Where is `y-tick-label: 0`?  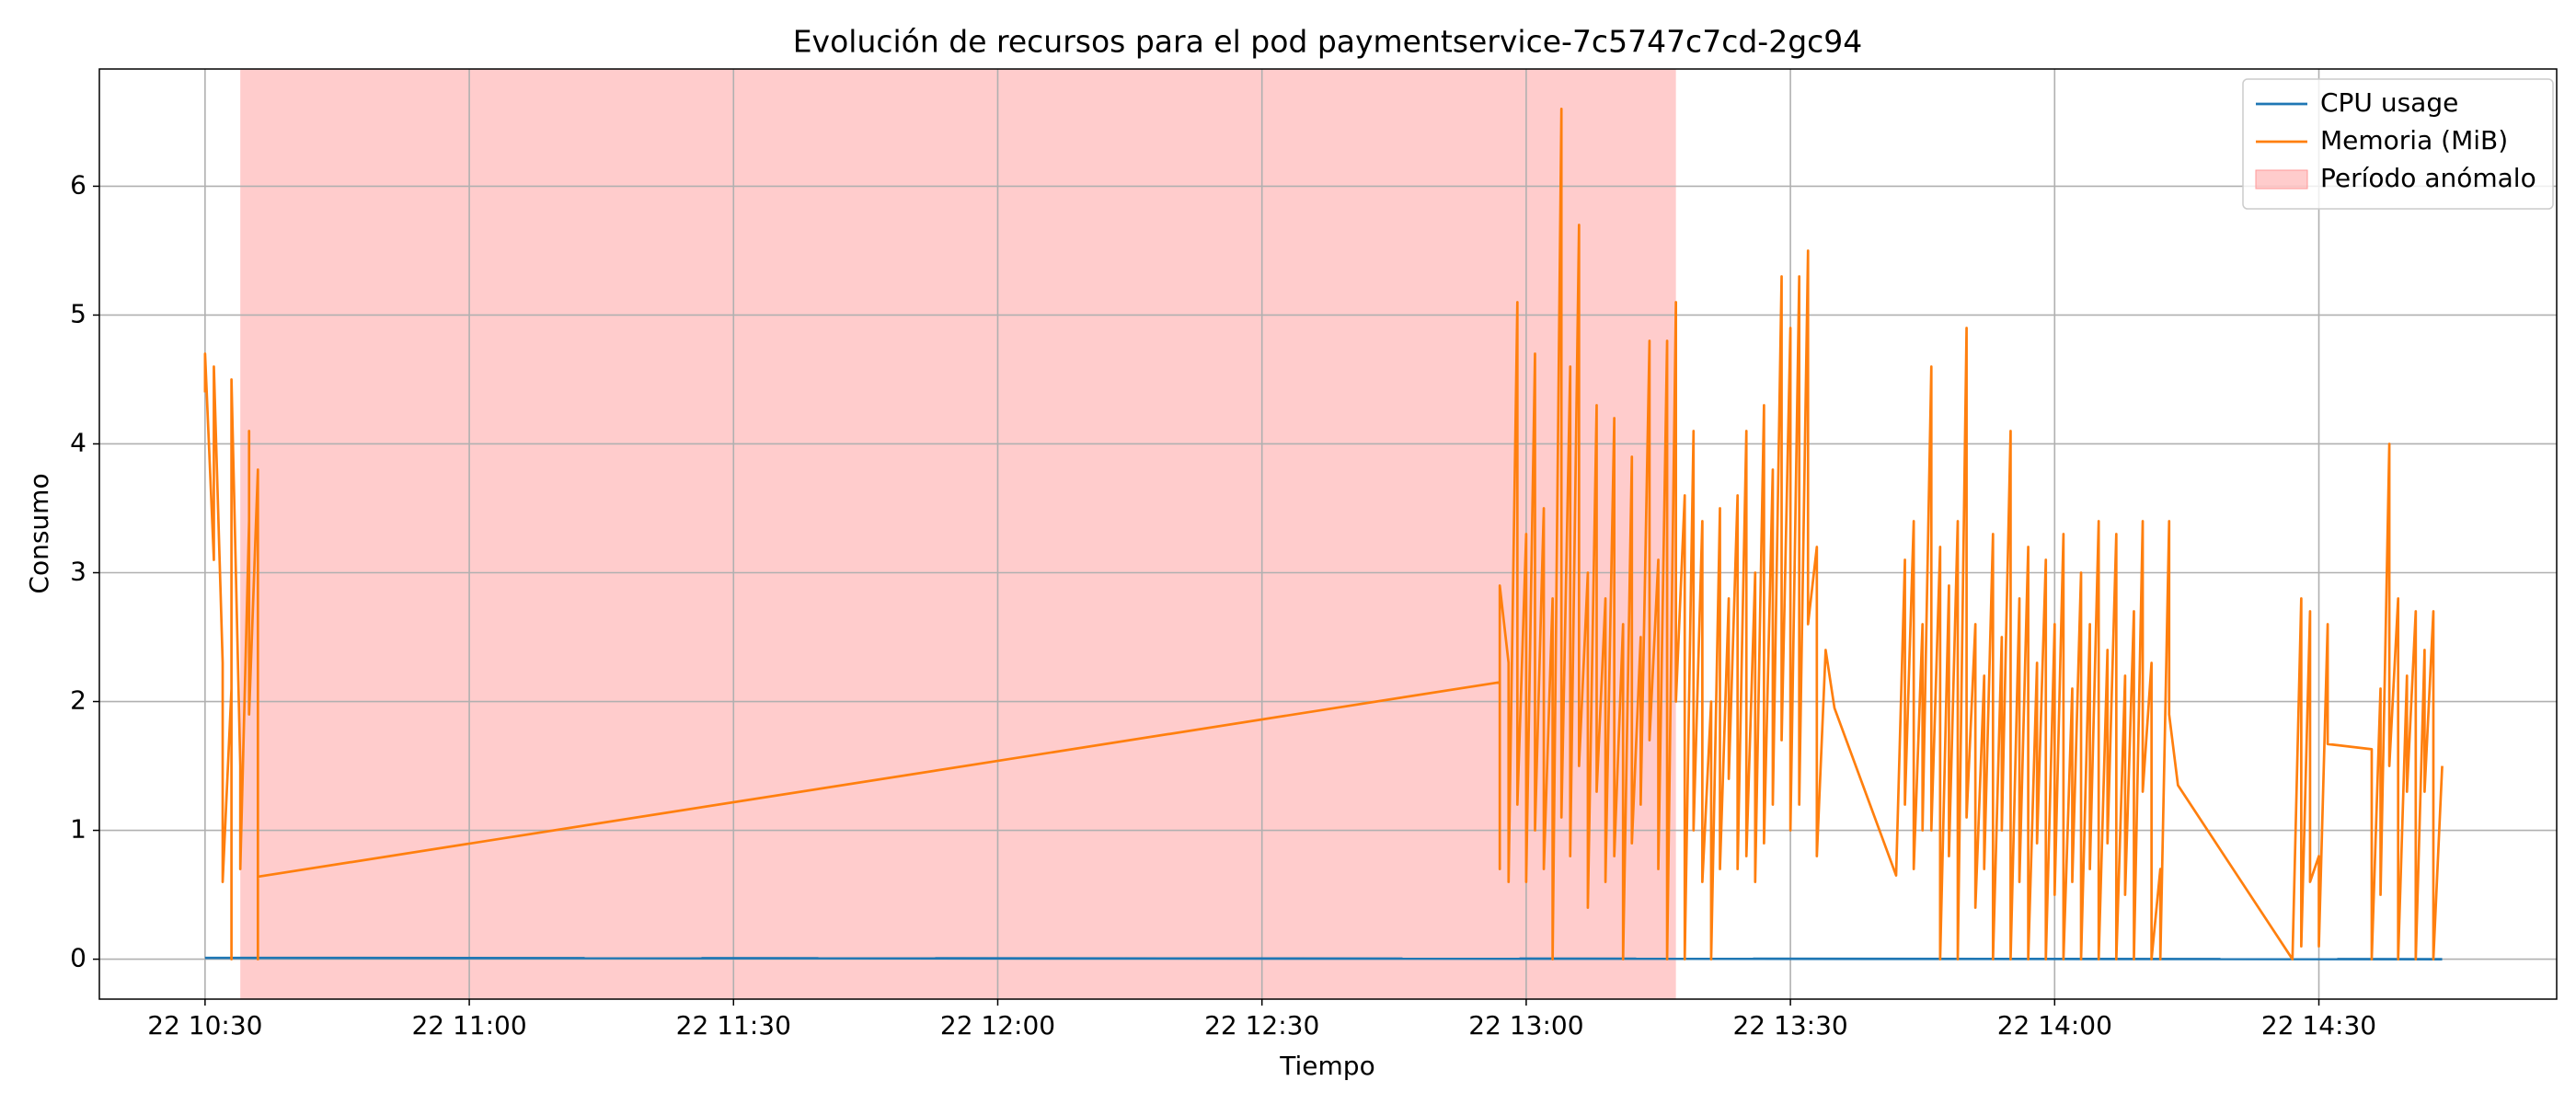
y-tick-label: 0 is located at coordinates (78, 958).